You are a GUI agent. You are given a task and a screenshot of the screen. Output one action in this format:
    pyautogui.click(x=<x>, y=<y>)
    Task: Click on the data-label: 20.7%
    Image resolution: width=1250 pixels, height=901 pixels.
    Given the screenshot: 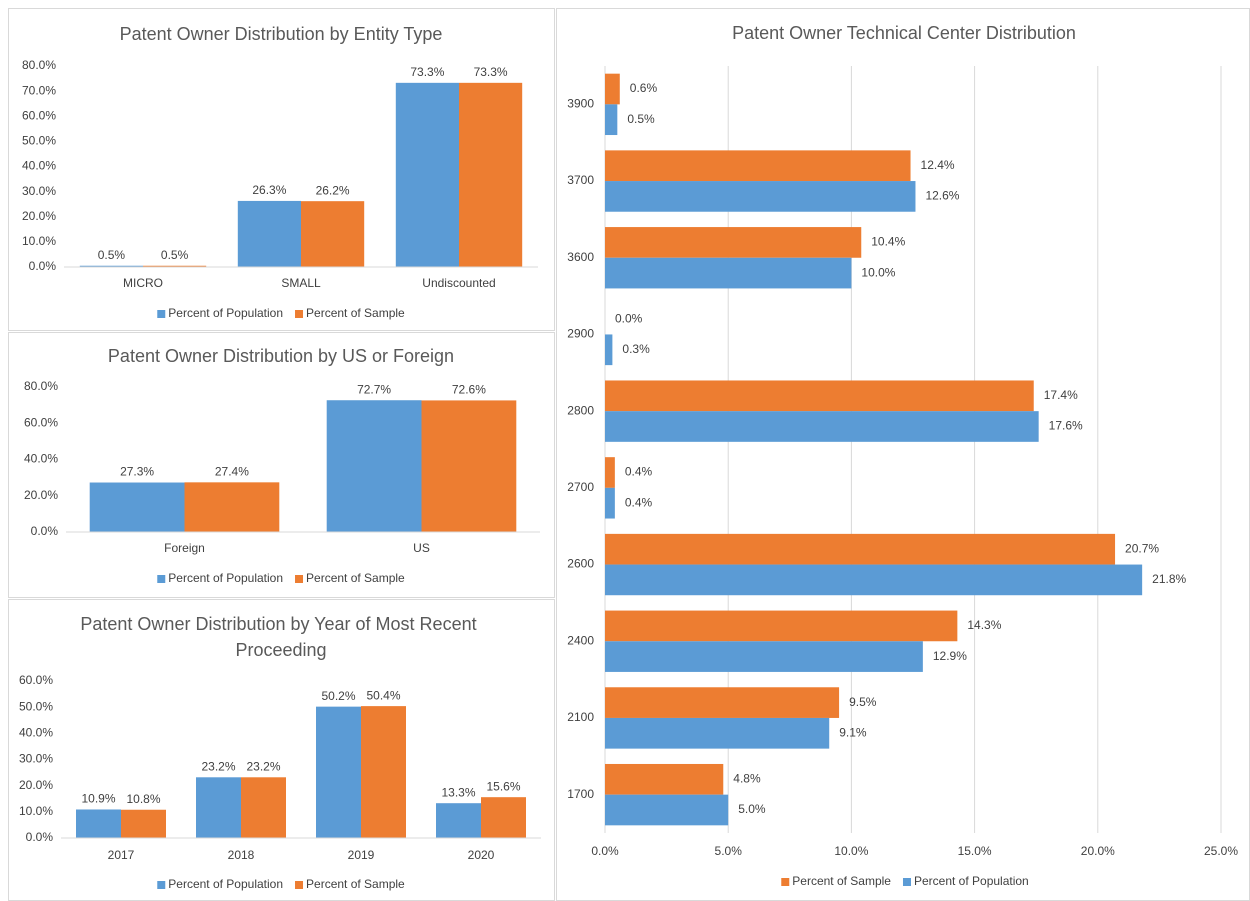 What is the action you would take?
    pyautogui.click(x=1142, y=548)
    